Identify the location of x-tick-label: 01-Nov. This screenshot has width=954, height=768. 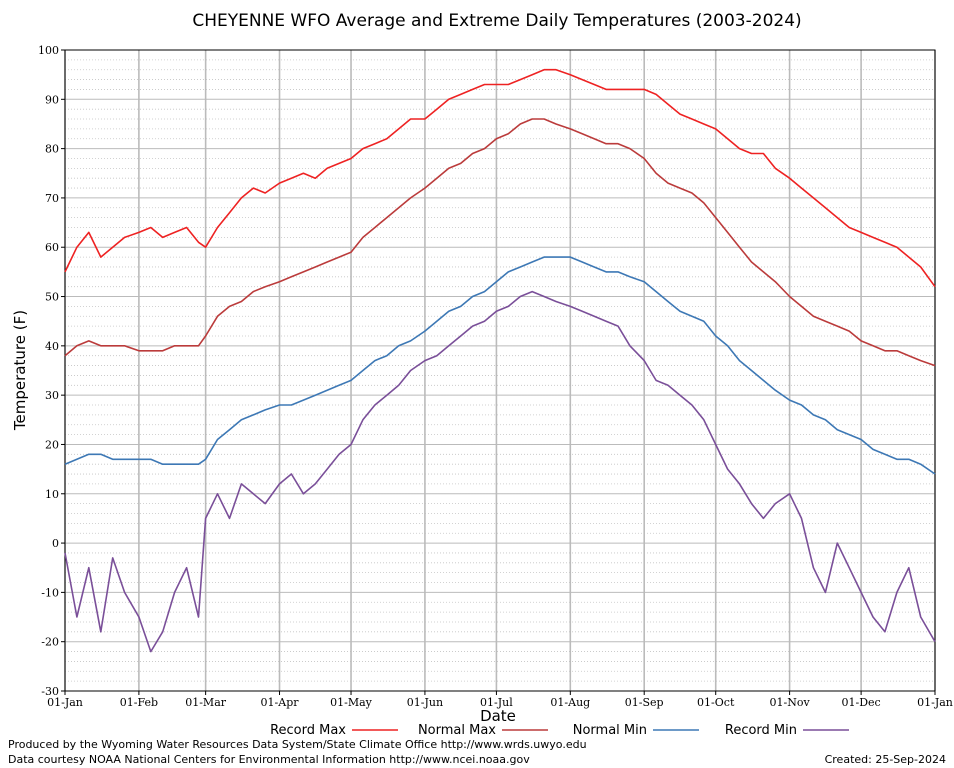
(790, 702).